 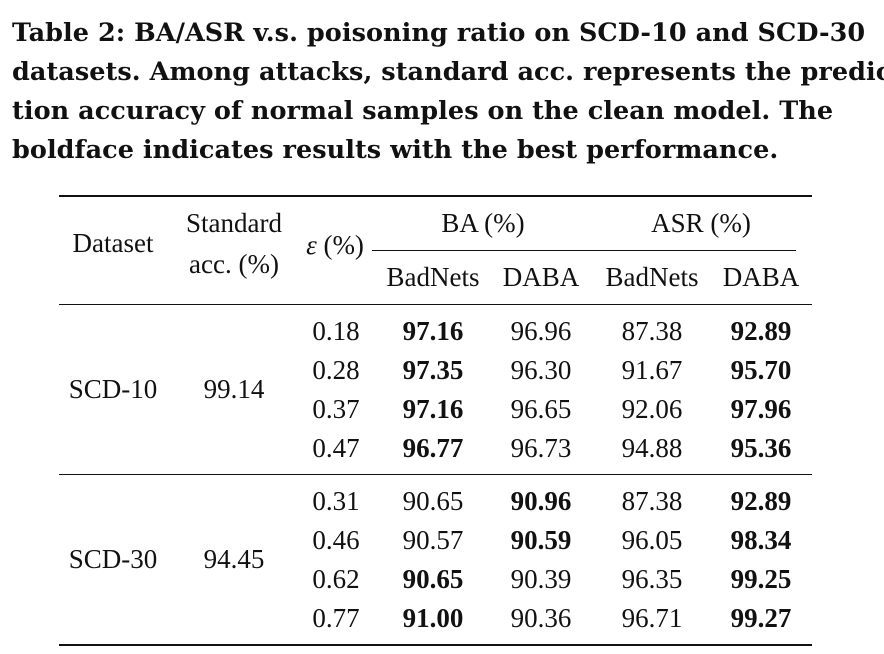 What do you see at coordinates (234, 264) in the screenshot?
I see `header-standard-line2: acc. (%)` at bounding box center [234, 264].